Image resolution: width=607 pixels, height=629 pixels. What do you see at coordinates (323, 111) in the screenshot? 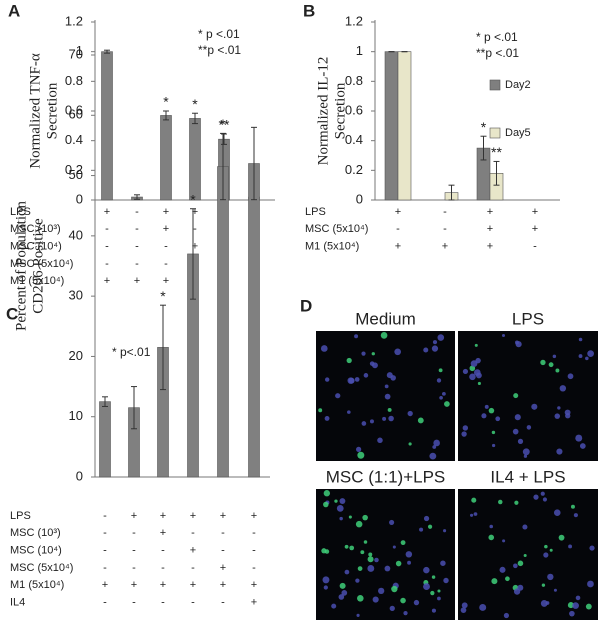
I see `y-axis-label: Normalized IL-12` at bounding box center [323, 111].